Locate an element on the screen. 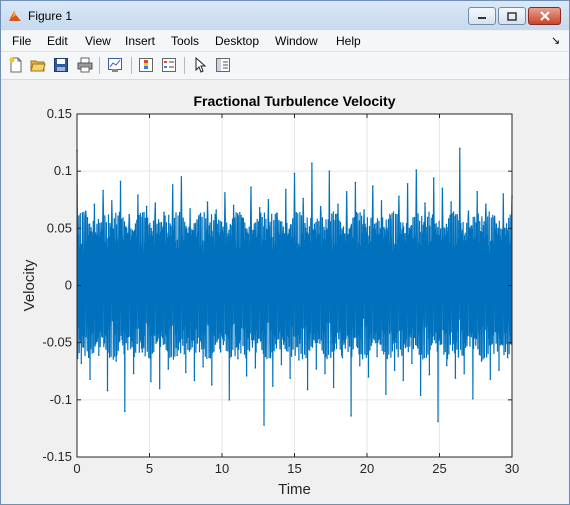 This screenshot has width=570, height=505. x-tick-label: 20 is located at coordinates (367, 468).